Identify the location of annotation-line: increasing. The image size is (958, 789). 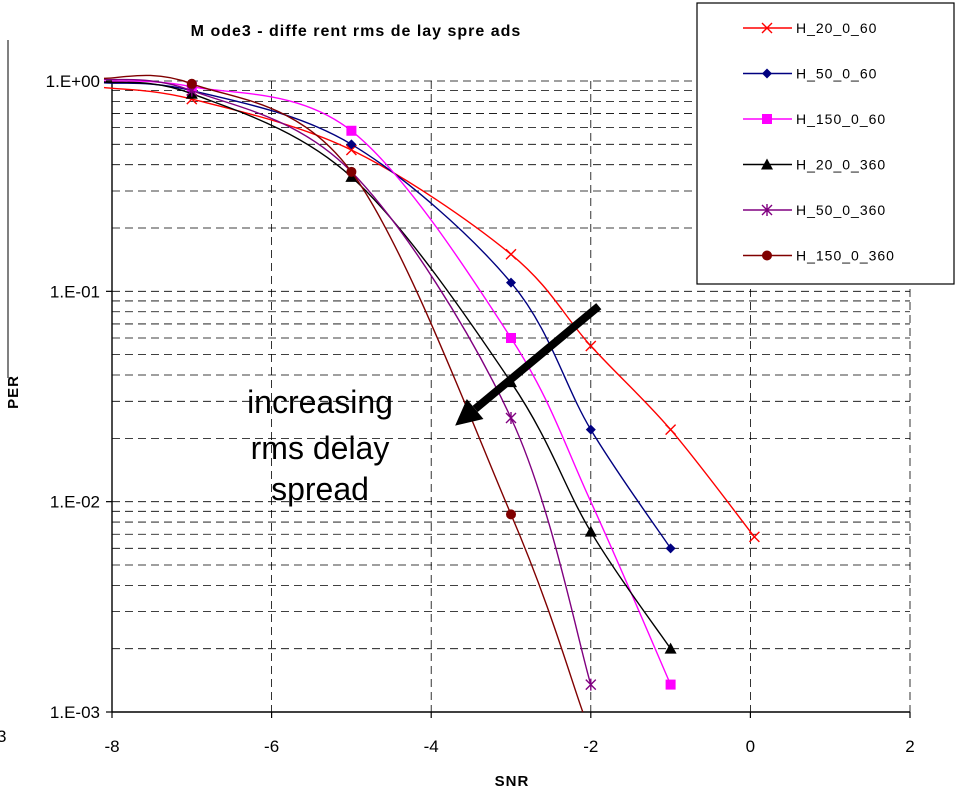
(320, 402).